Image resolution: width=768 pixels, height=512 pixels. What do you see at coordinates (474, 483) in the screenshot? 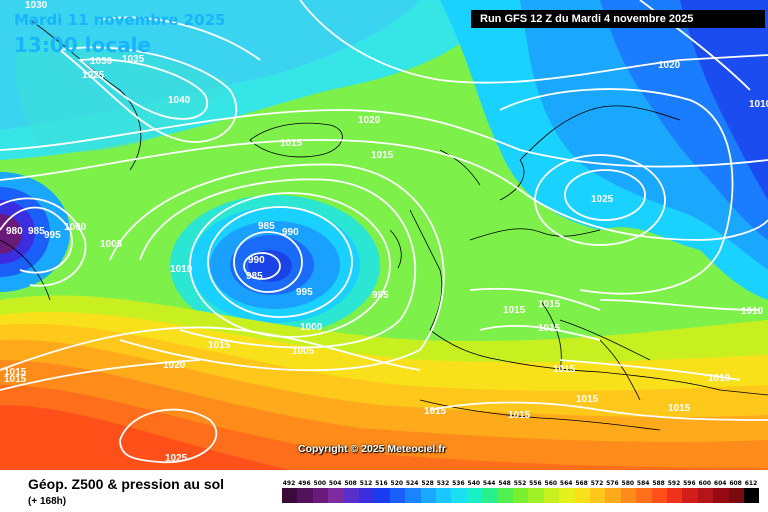
I see `scale-value-label: 540` at bounding box center [474, 483].